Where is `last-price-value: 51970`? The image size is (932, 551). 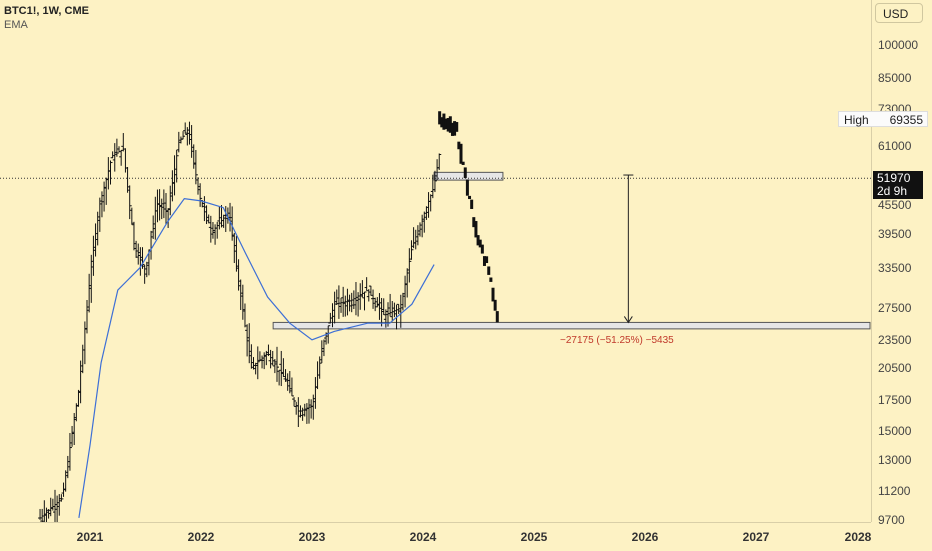 last-price-value: 51970 is located at coordinates (894, 178).